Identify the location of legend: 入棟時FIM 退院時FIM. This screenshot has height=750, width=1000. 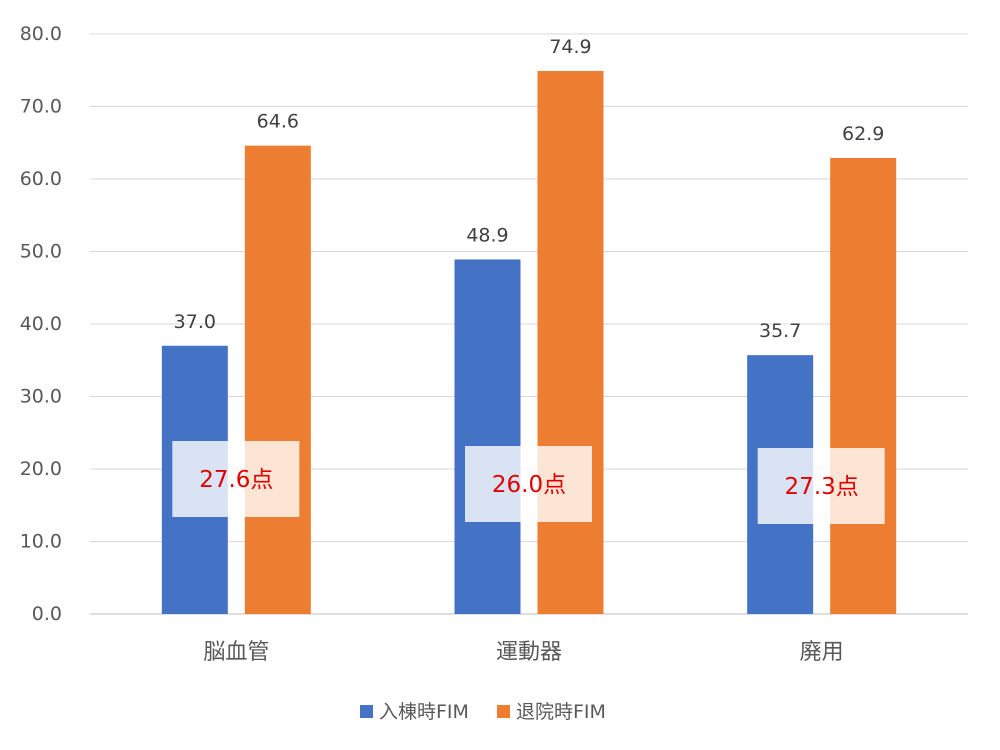
(483, 712).